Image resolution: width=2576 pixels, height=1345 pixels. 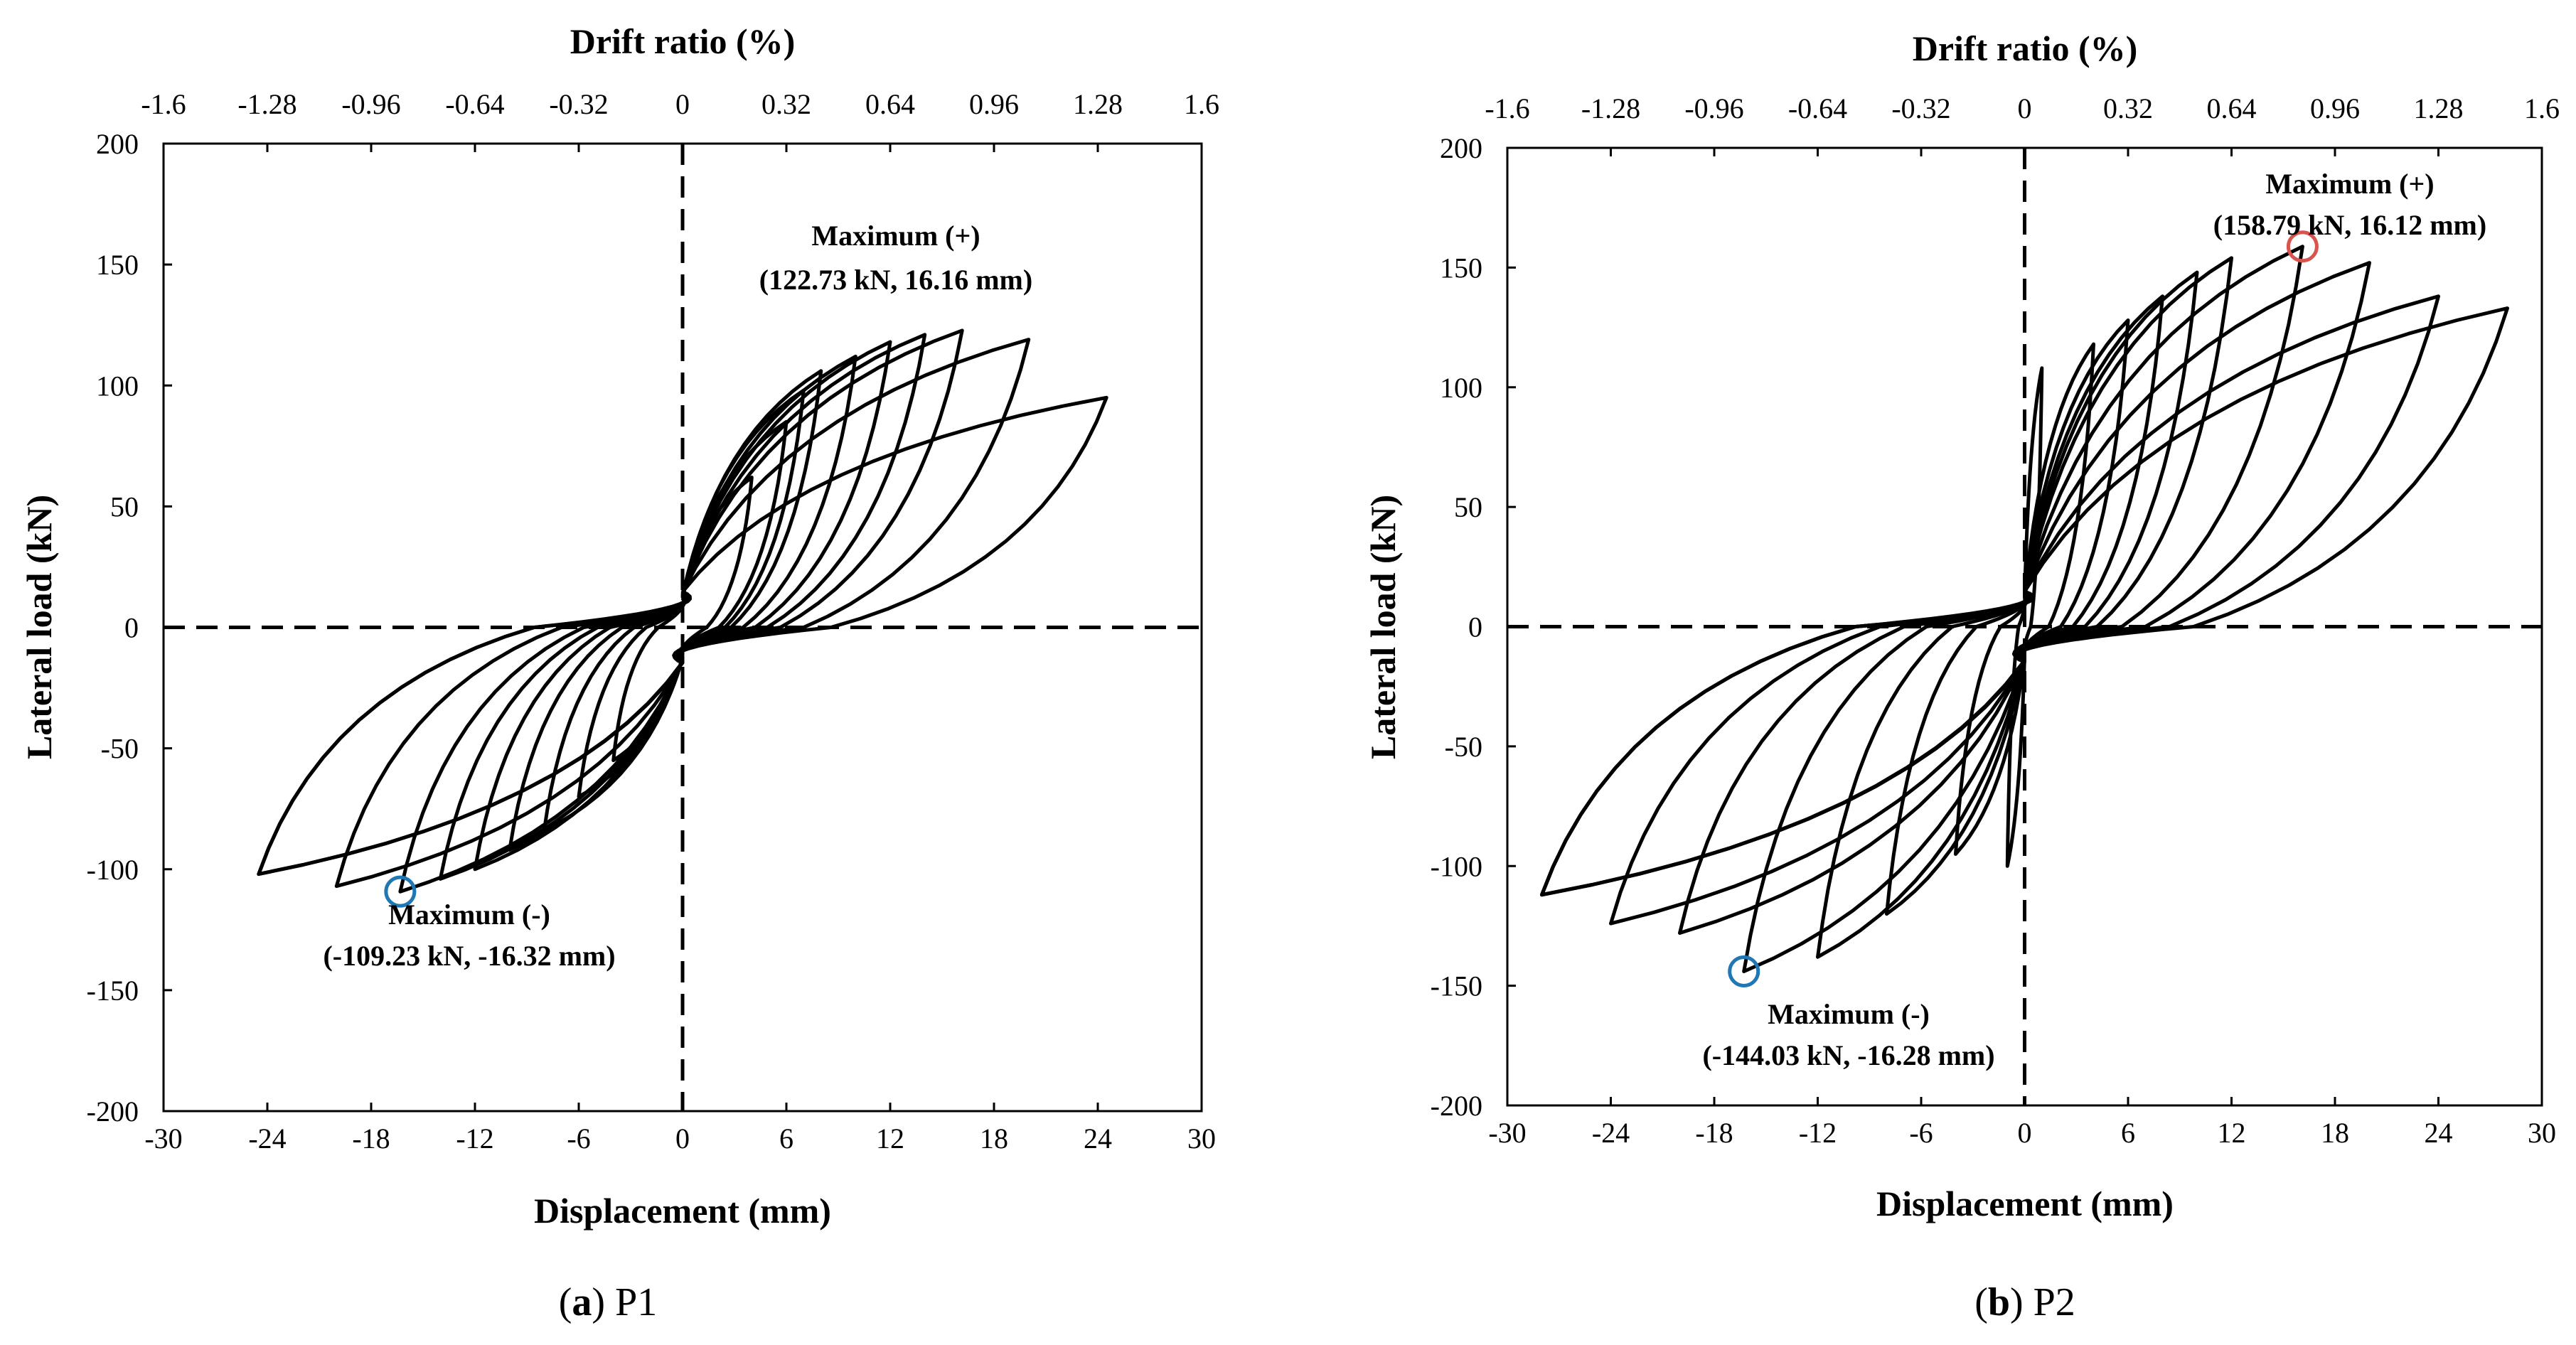 What do you see at coordinates (2054, 1302) in the screenshot?
I see `caption-text: P2` at bounding box center [2054, 1302].